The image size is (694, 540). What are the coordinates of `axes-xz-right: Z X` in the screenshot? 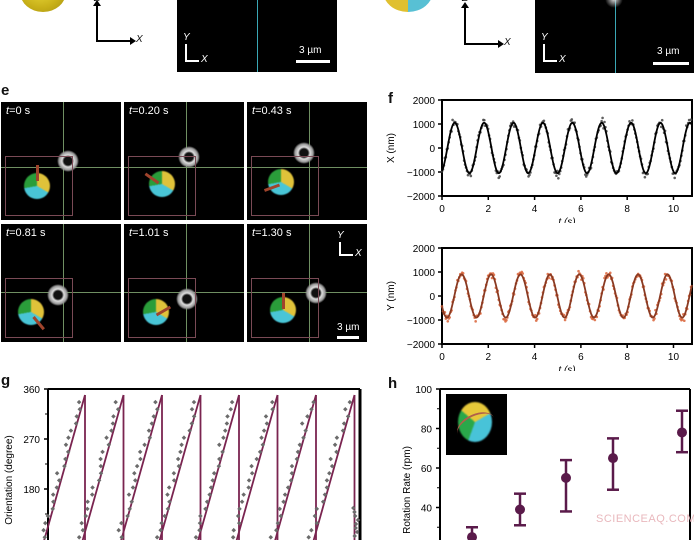 It's located at (492, 24).